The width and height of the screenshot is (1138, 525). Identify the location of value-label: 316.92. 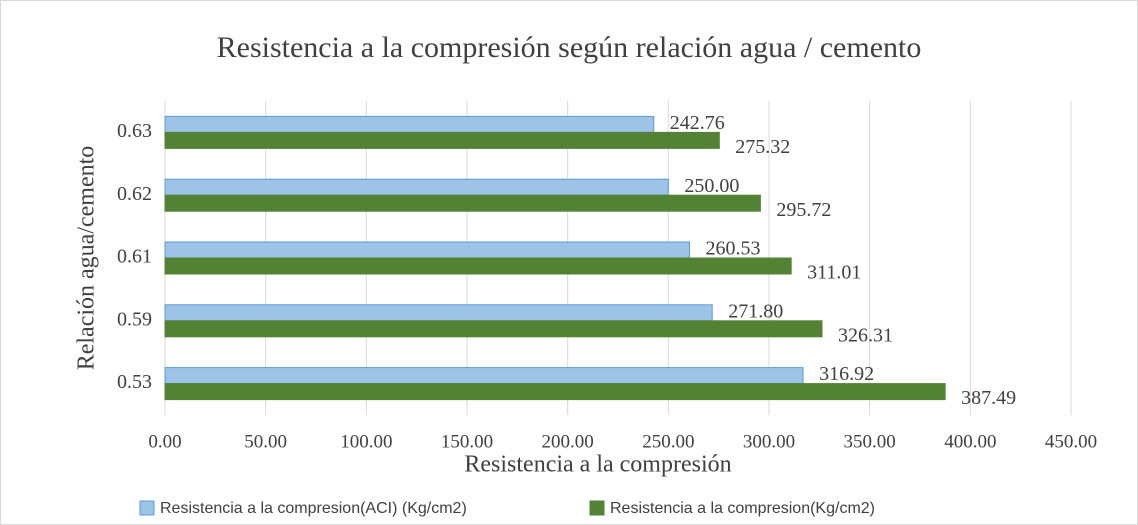
(846, 374).